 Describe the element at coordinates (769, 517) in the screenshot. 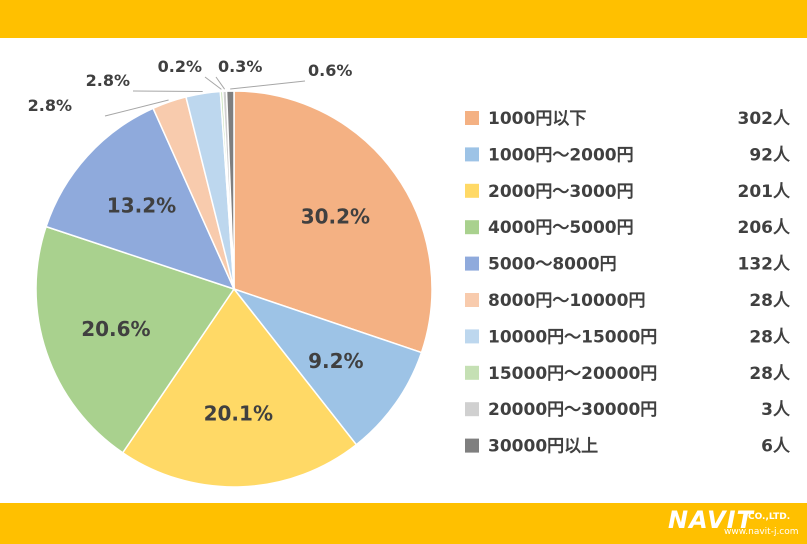

I see `logo-company-suffix: CO.,LTD.` at that location.